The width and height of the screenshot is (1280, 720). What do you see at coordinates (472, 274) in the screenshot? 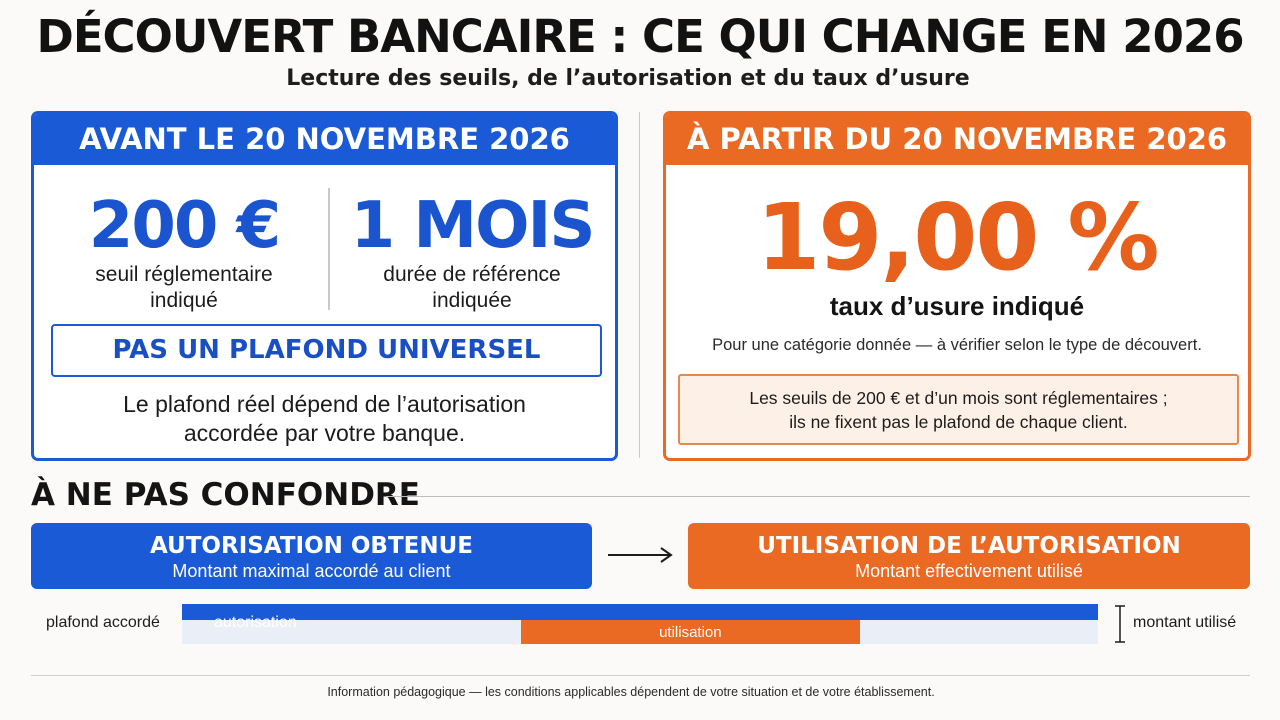
I see `duration-caption-1: durée de référence` at bounding box center [472, 274].